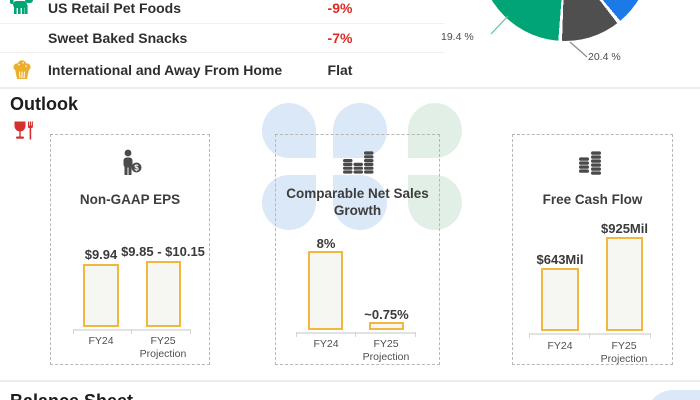  I want to click on card-title: Non-GAAP EPS, so click(130, 199).